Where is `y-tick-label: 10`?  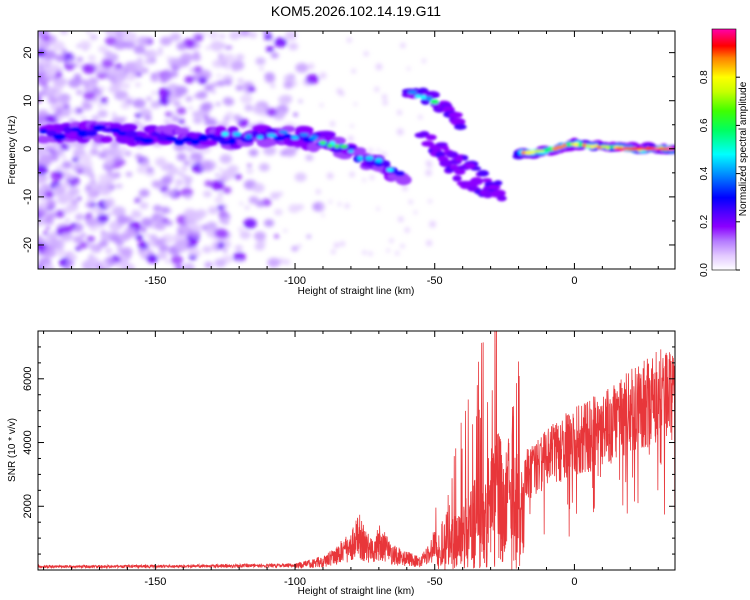 y-tick-label: 10 is located at coordinates (28, 101).